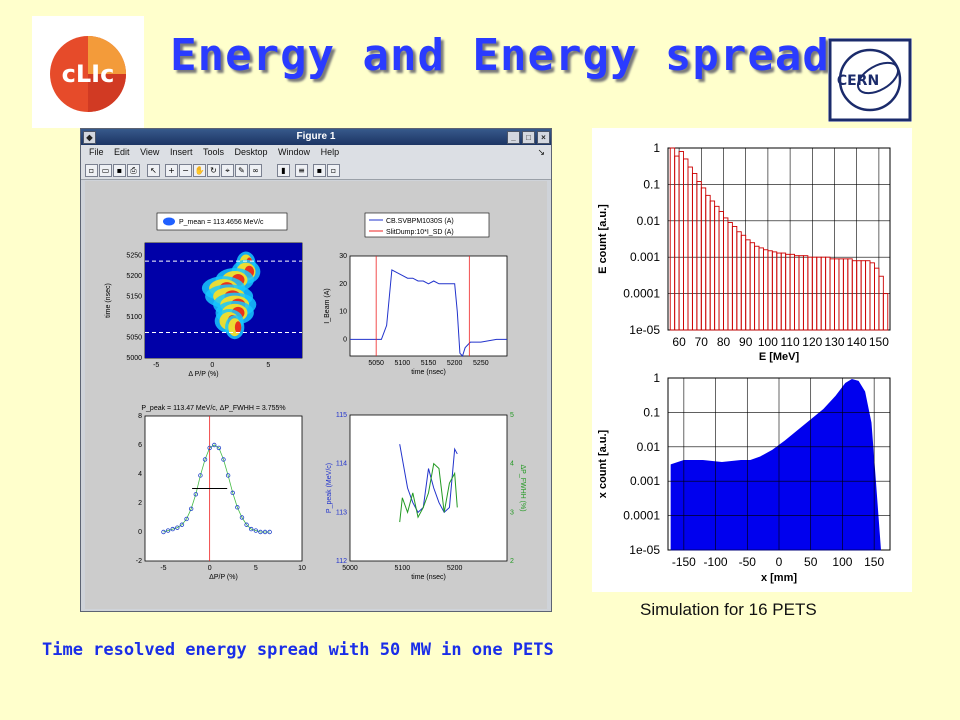  What do you see at coordinates (428, 306) in the screenshot?
I see `ibeam-axes` at bounding box center [428, 306].